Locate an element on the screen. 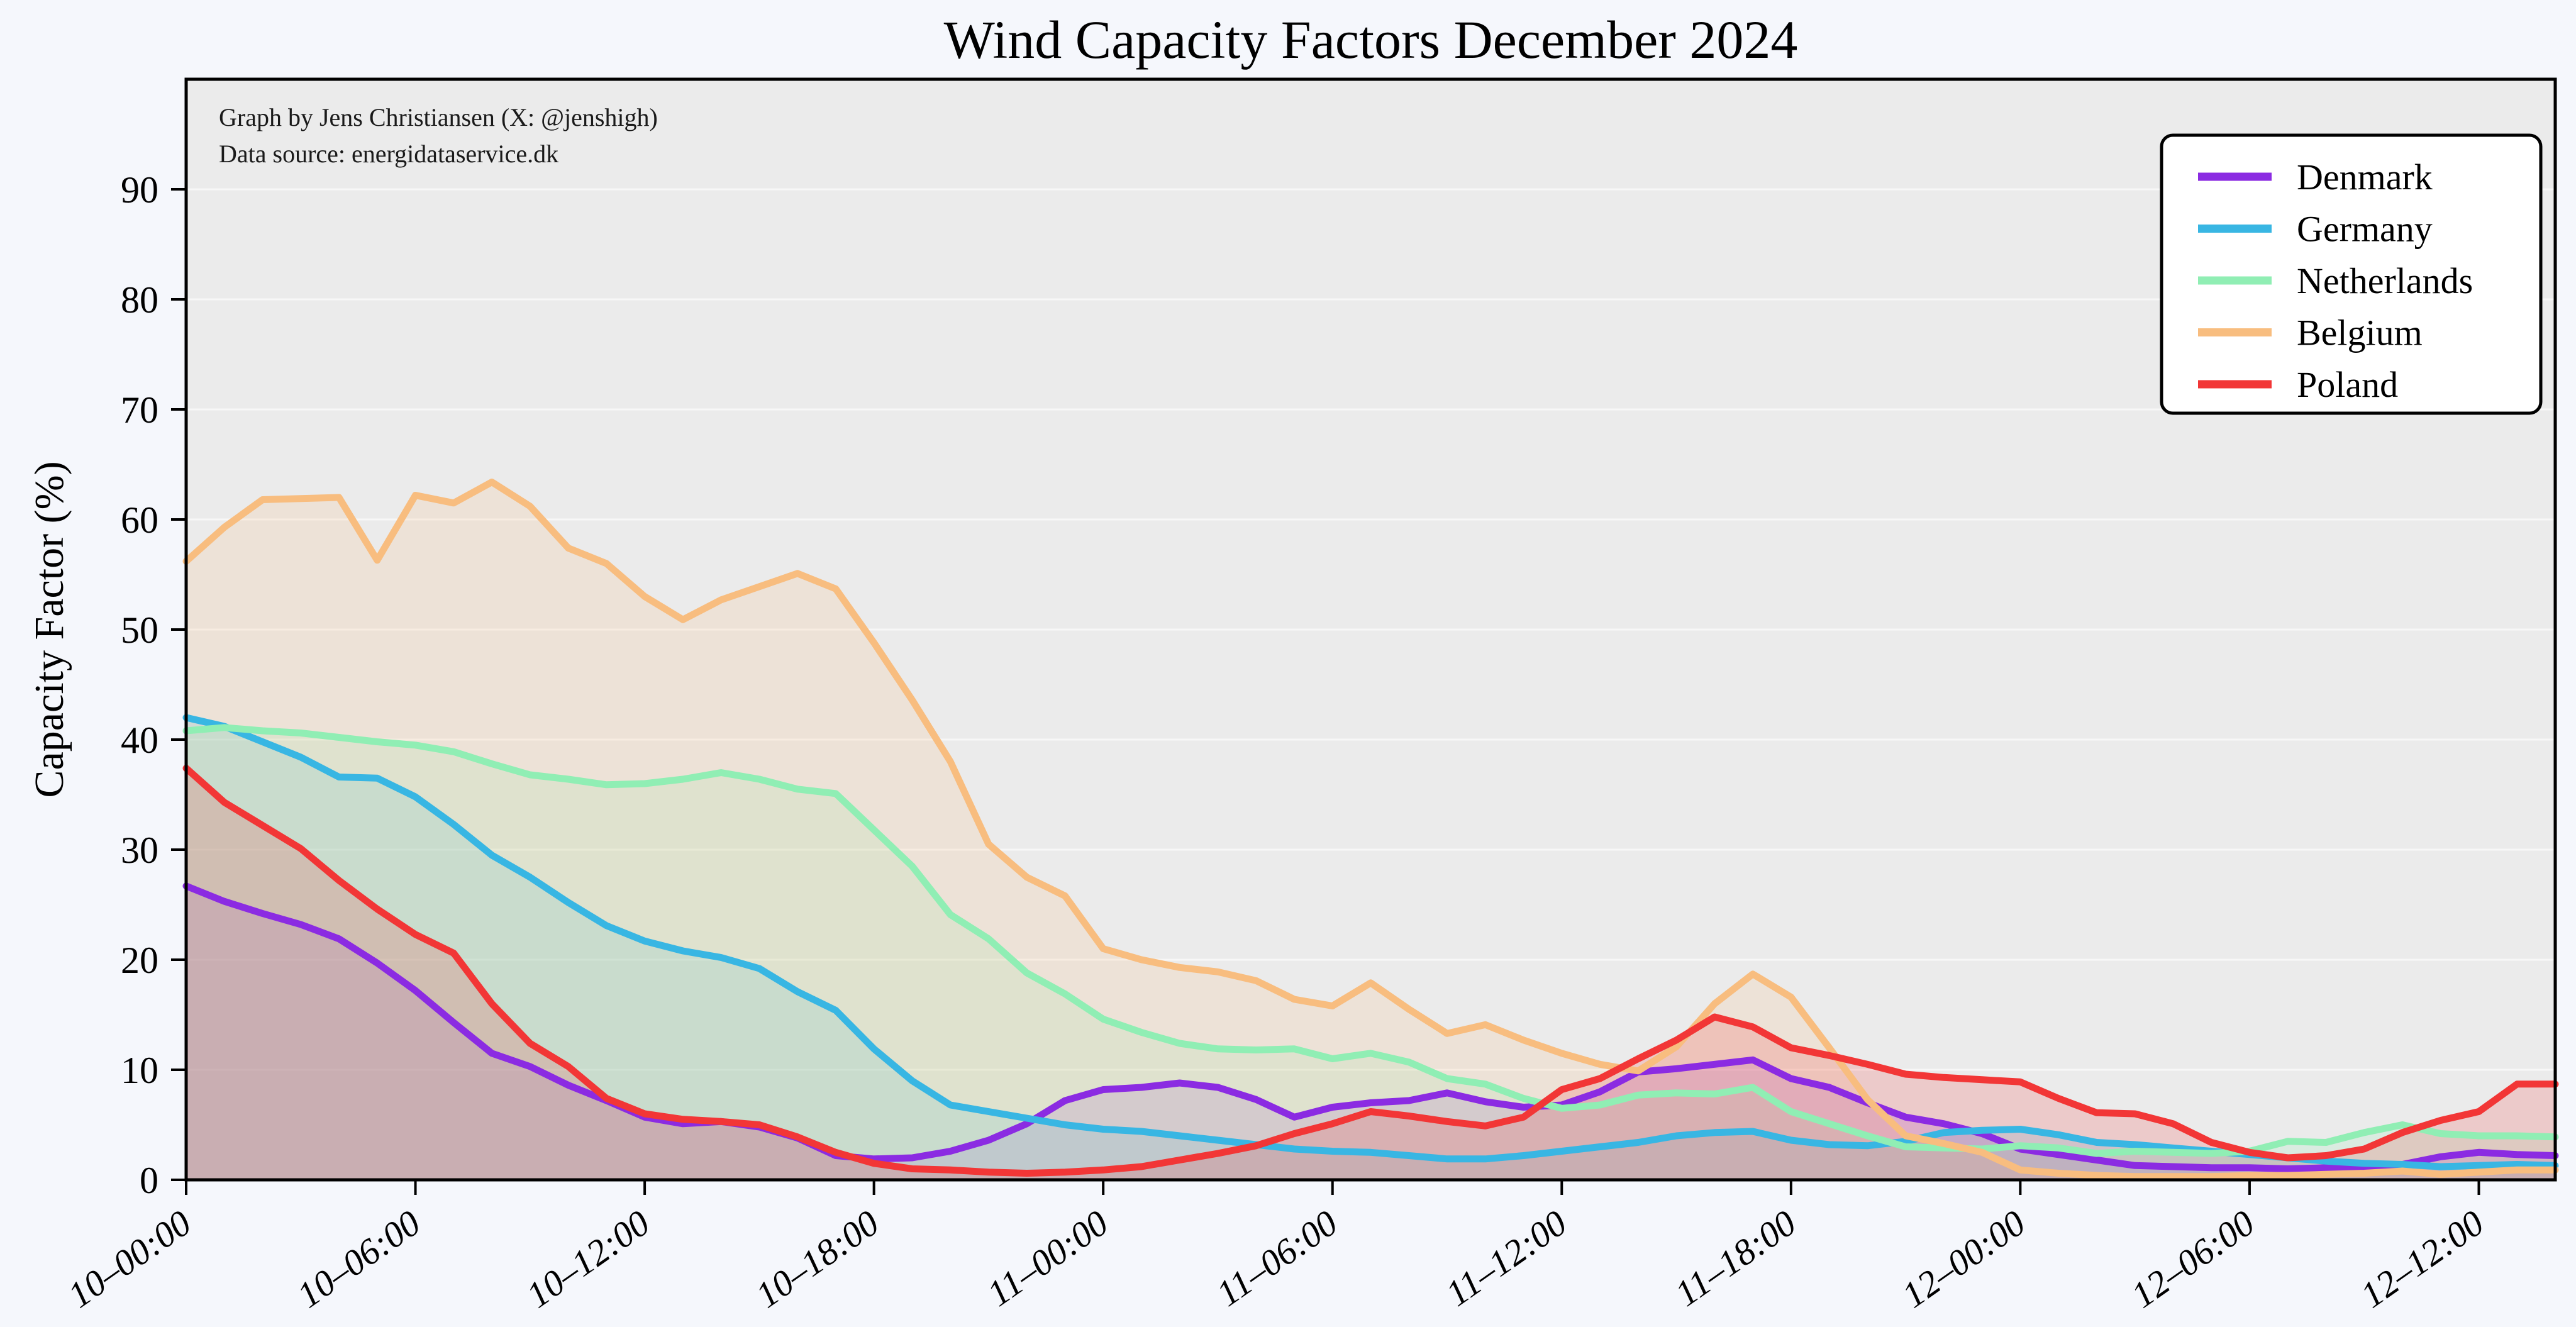  y-tick-labels: 0 10 20 30 40 50 60 70 80 90 is located at coordinates (139, 685).